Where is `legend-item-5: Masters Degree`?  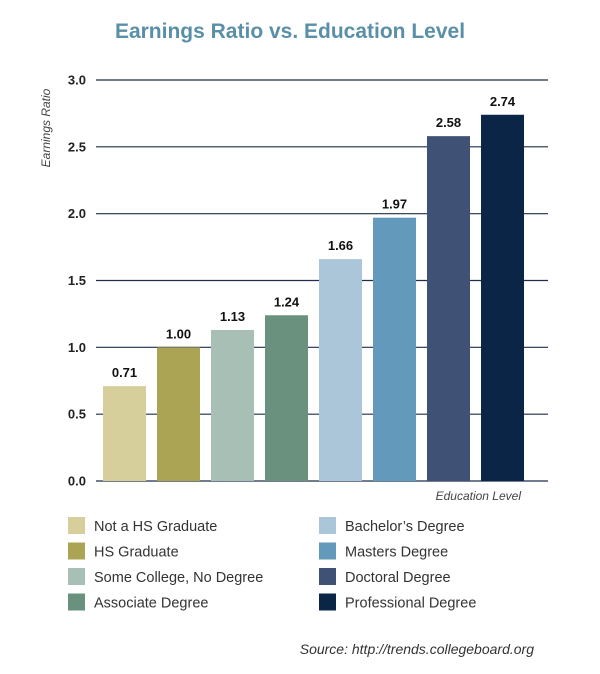
legend-item-5: Masters Degree is located at coordinates (383, 551).